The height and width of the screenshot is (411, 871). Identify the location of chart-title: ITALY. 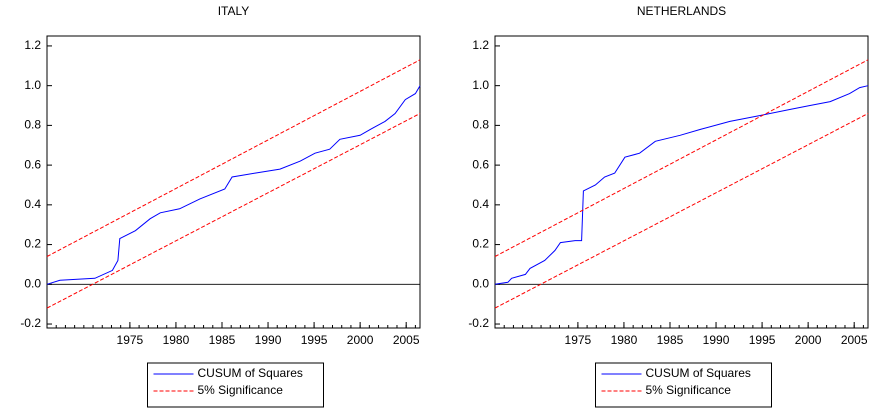
(234, 11).